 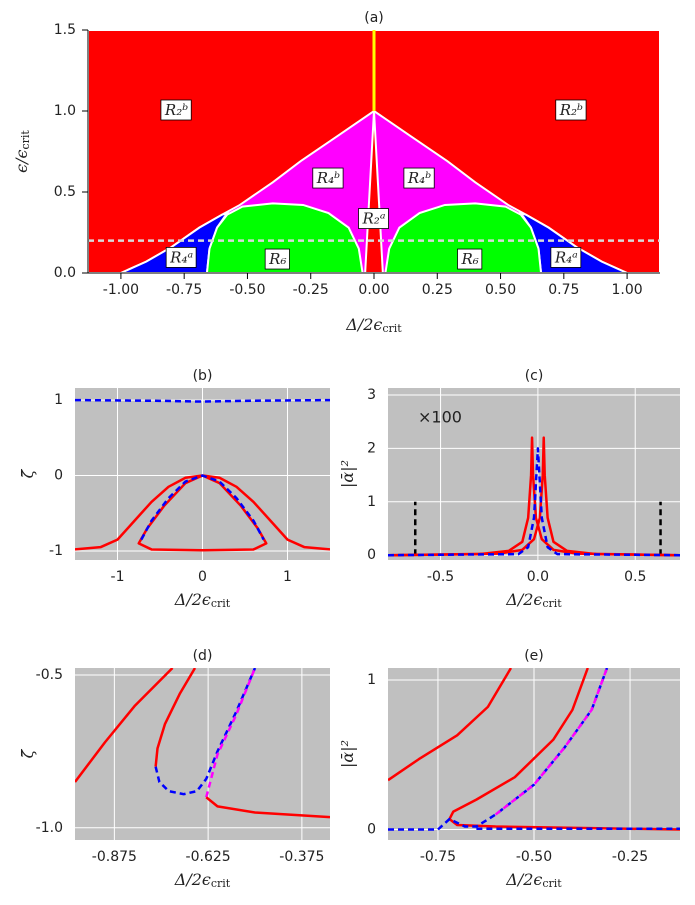 I want to click on panel: (d) -0.875 -0.625 -0.375 -0.5 -1.0 Δ/2ϵcrit ζ̄, so click(x=174, y=769).